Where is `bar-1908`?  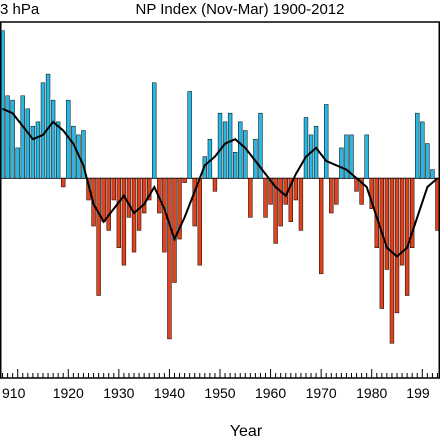 bar-1908 is located at coordinates (7, 137).